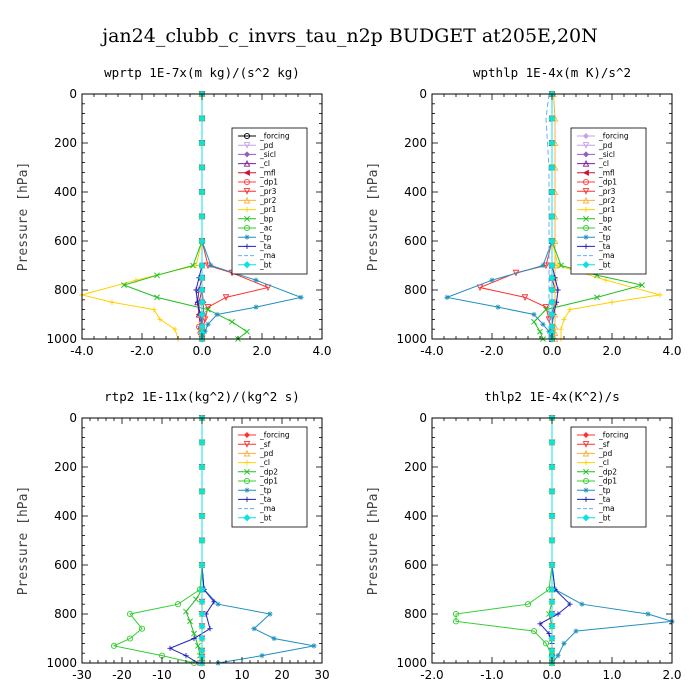 The image size is (700, 700). What do you see at coordinates (202, 72) in the screenshot?
I see `panel-title: wprtp 1E-7x(m kg)/(s^2 kg)` at bounding box center [202, 72].